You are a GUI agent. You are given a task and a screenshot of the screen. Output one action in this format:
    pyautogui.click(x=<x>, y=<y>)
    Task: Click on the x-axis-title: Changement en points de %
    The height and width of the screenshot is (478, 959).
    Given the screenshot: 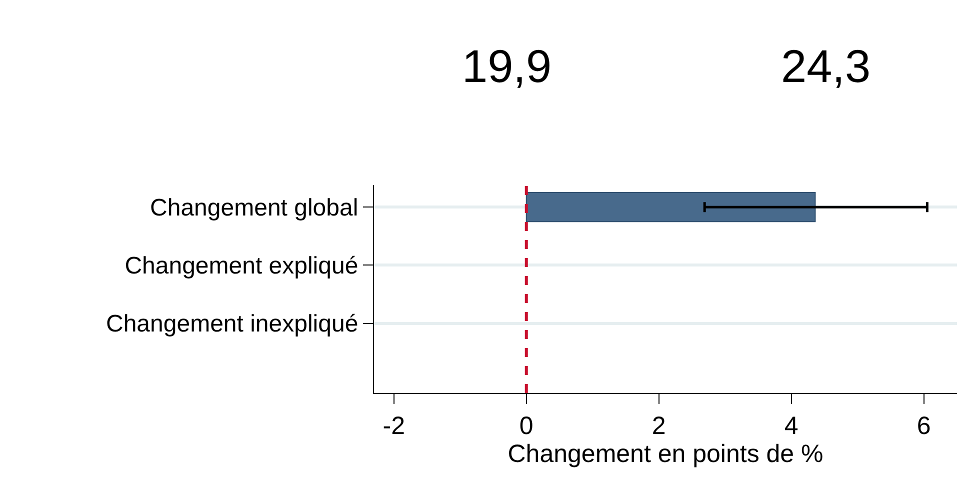 What is the action you would take?
    pyautogui.click(x=666, y=454)
    